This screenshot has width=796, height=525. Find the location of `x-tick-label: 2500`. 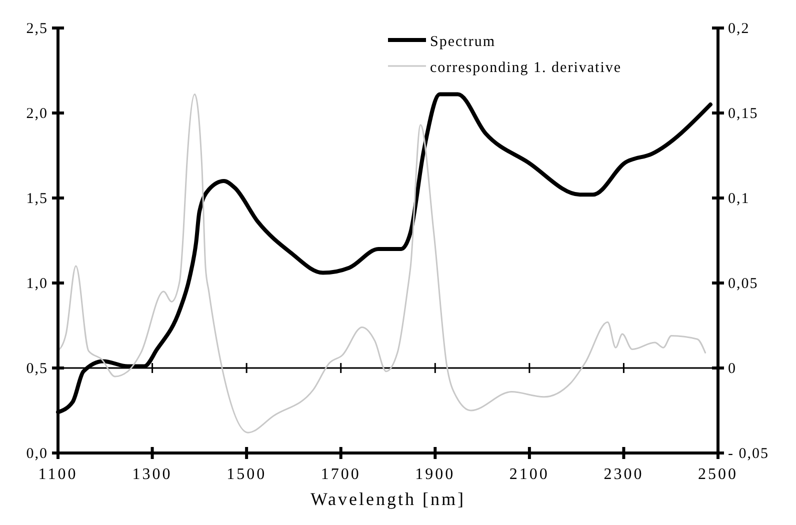

x-tick-label: 2500 is located at coordinates (718, 474).